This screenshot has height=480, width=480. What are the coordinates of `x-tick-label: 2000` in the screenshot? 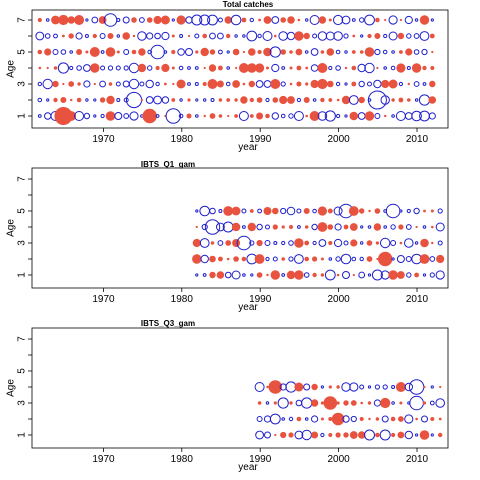 It's located at (338, 299).